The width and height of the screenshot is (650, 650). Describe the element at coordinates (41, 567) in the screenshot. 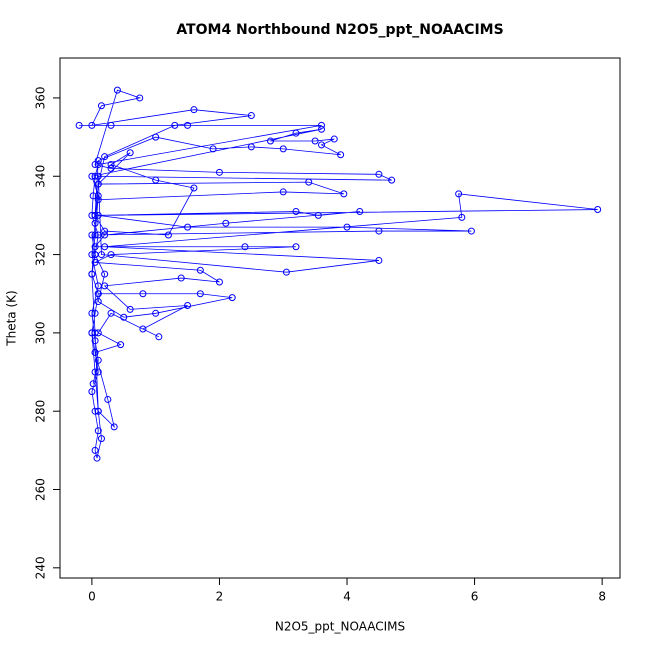

I see `y-tick-label: 240` at that location.